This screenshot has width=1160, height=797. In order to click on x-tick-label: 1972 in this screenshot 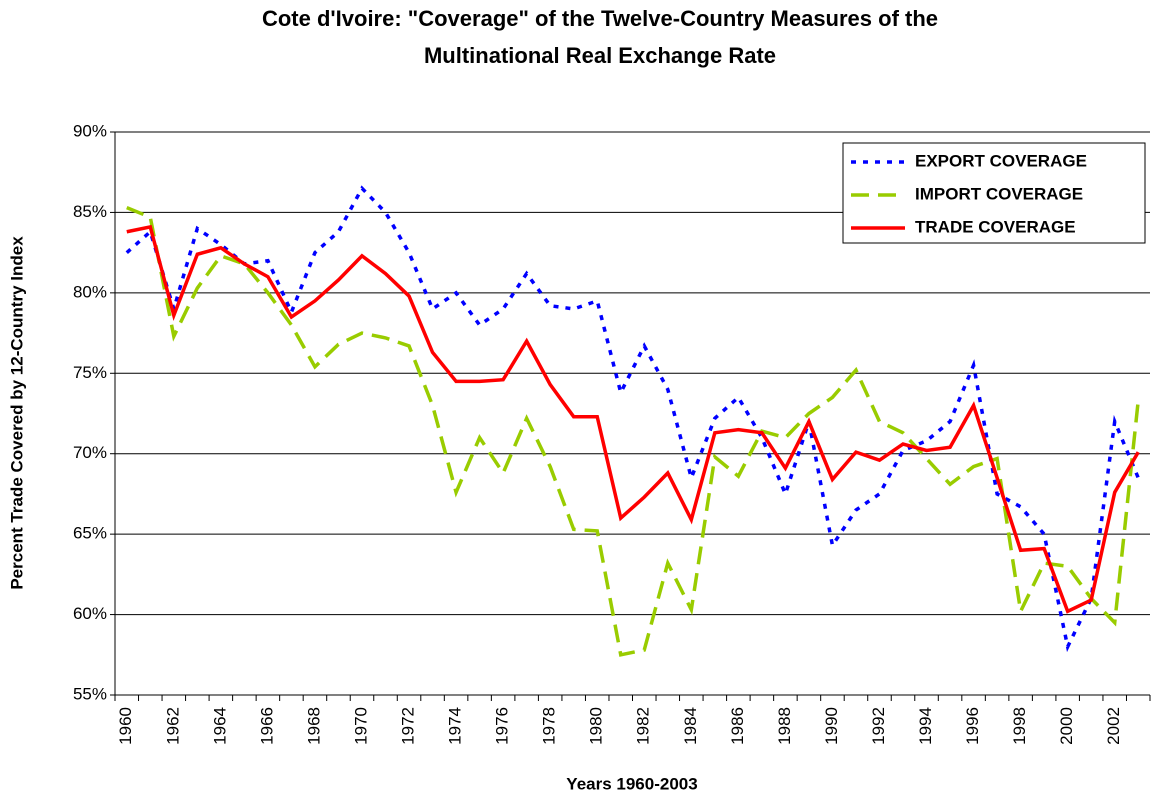, I will do `click(408, 726)`.